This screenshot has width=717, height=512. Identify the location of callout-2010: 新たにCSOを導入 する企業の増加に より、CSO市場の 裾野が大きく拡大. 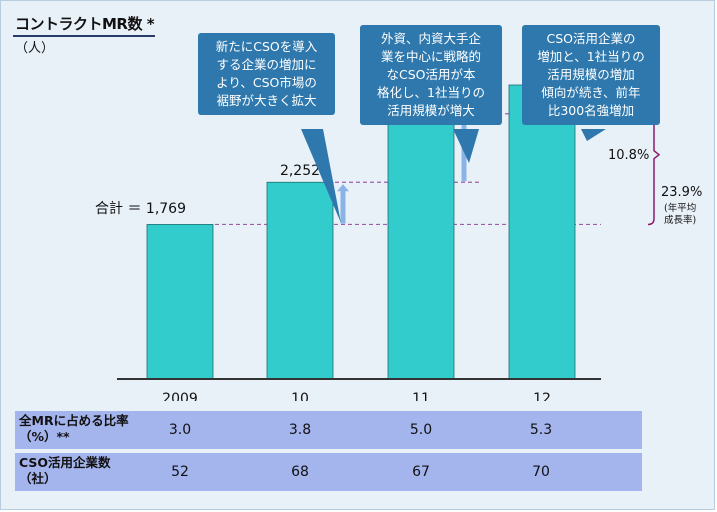
(266, 74).